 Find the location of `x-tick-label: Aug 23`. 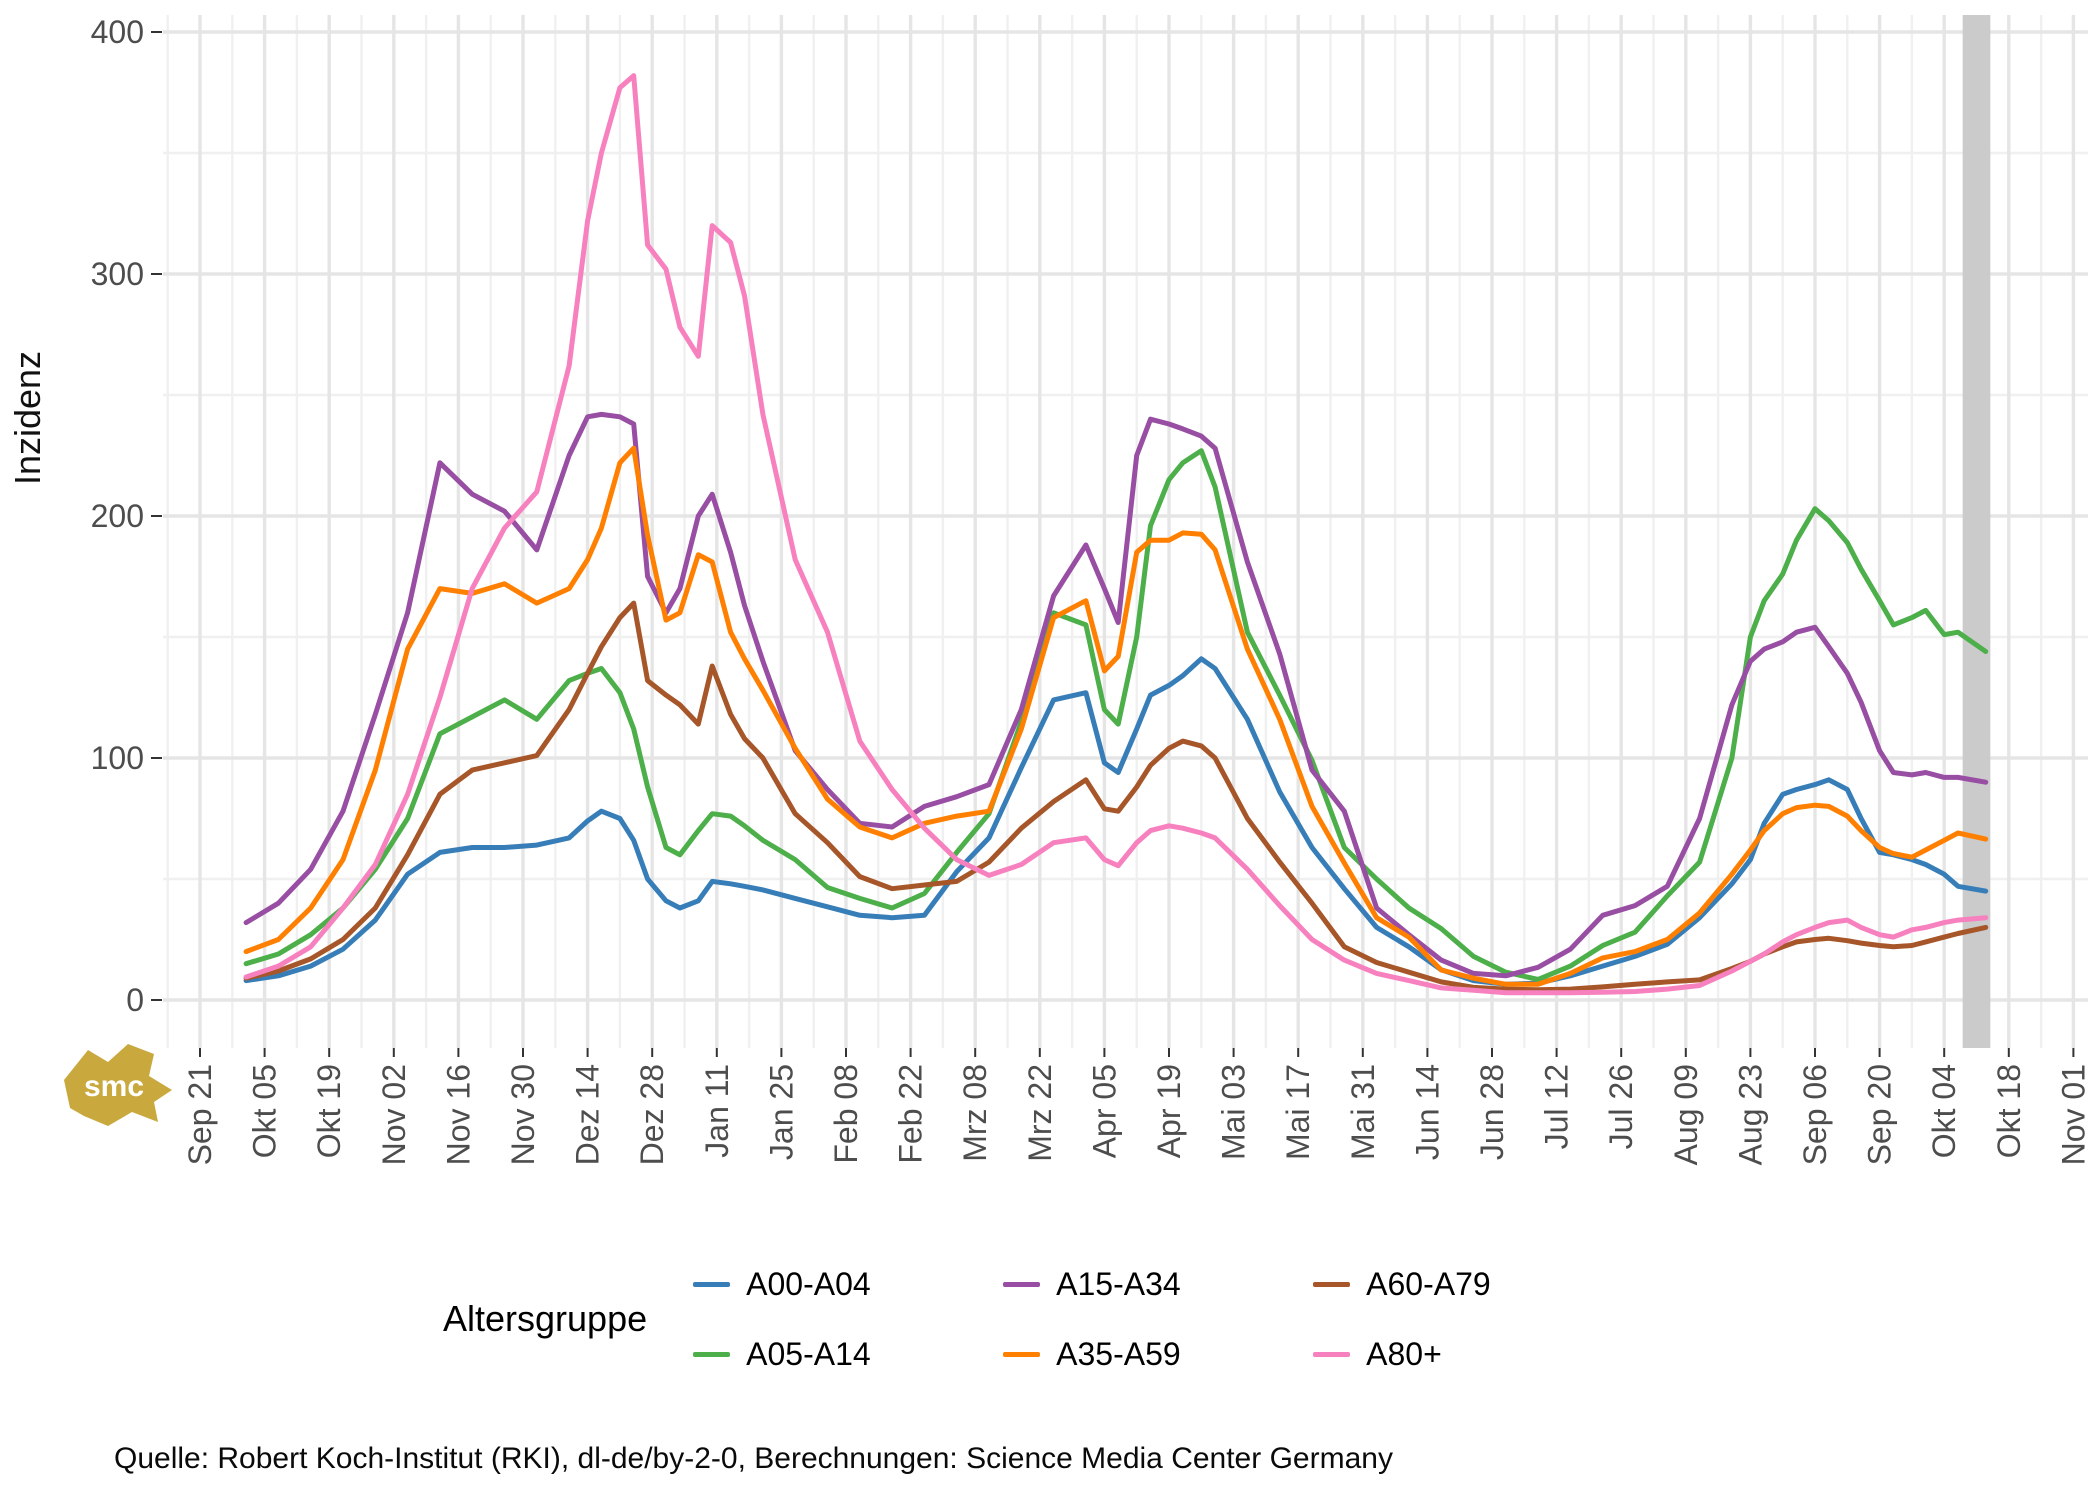

x-tick-label: Aug 23 is located at coordinates (1750, 1114).